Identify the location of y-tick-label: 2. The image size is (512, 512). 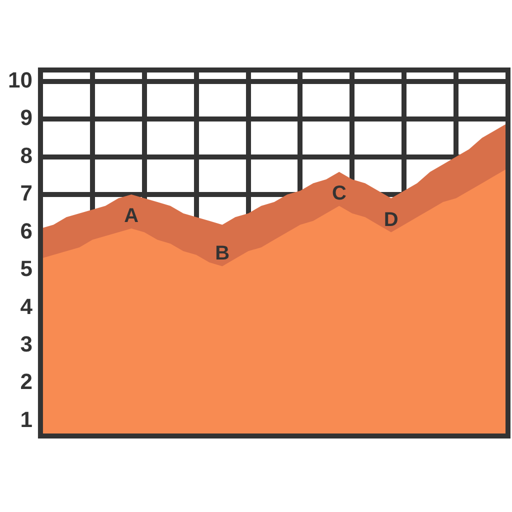
(26, 381).